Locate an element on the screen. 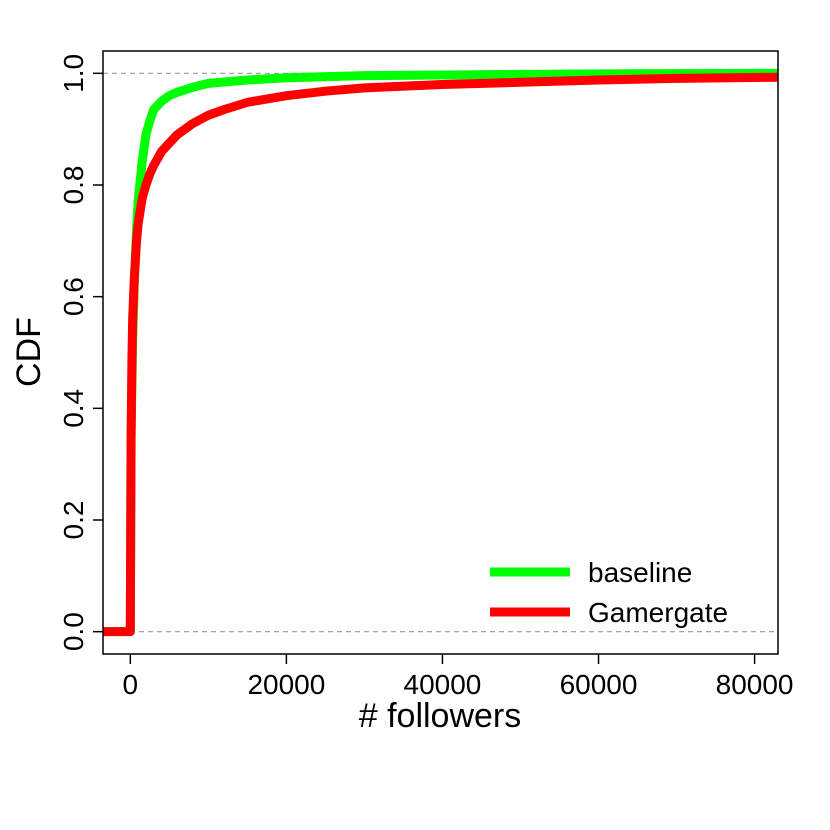 The height and width of the screenshot is (830, 830). x-tick-label-20000: 20000 is located at coordinates (286, 684).